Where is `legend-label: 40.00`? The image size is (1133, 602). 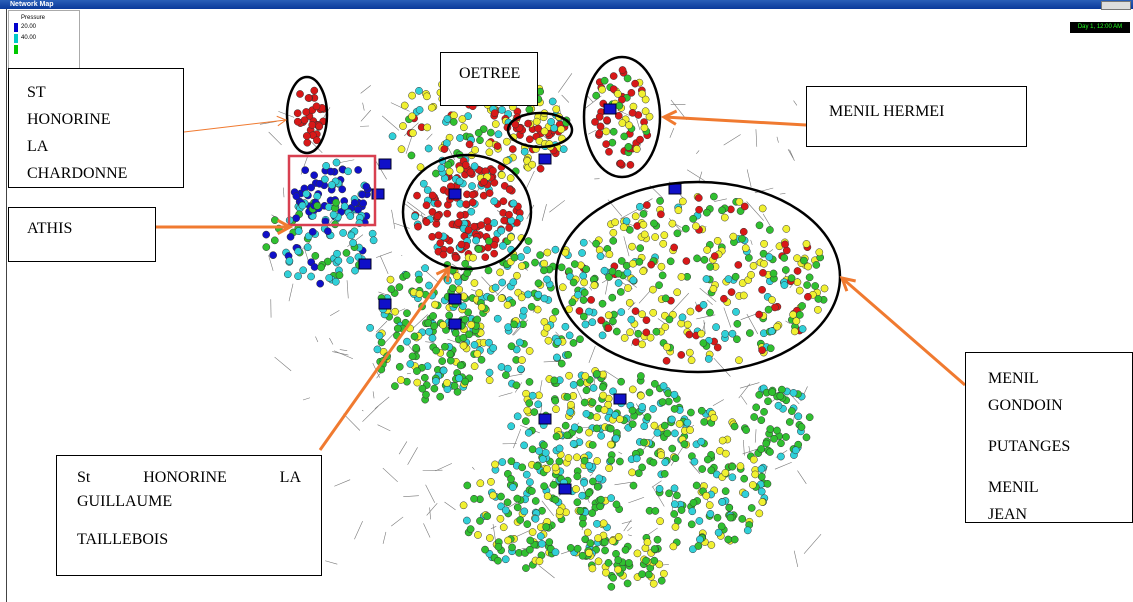 legend-label: 40.00 is located at coordinates (29, 38).